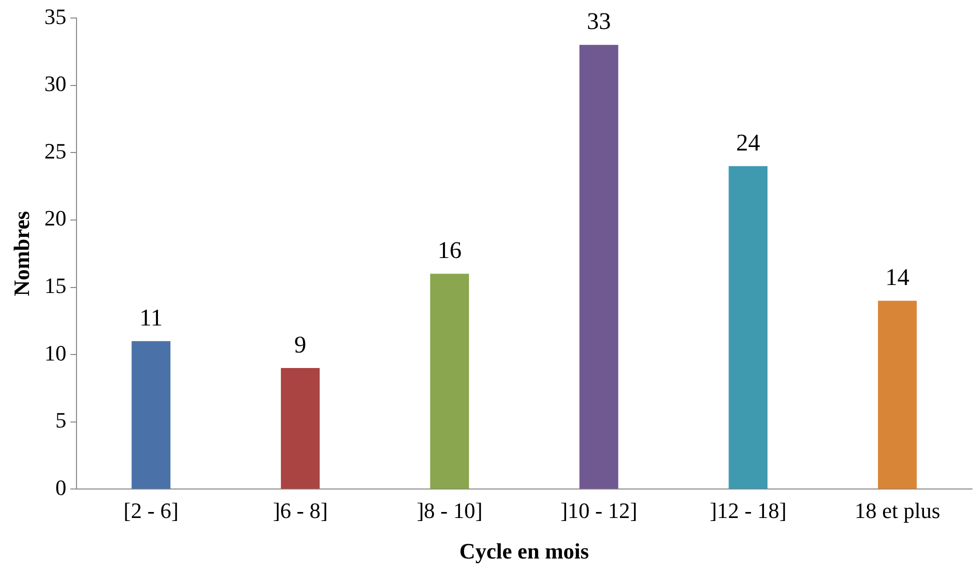  Describe the element at coordinates (524, 551) in the screenshot. I see `x-axis-title: Cycle en mois` at that location.